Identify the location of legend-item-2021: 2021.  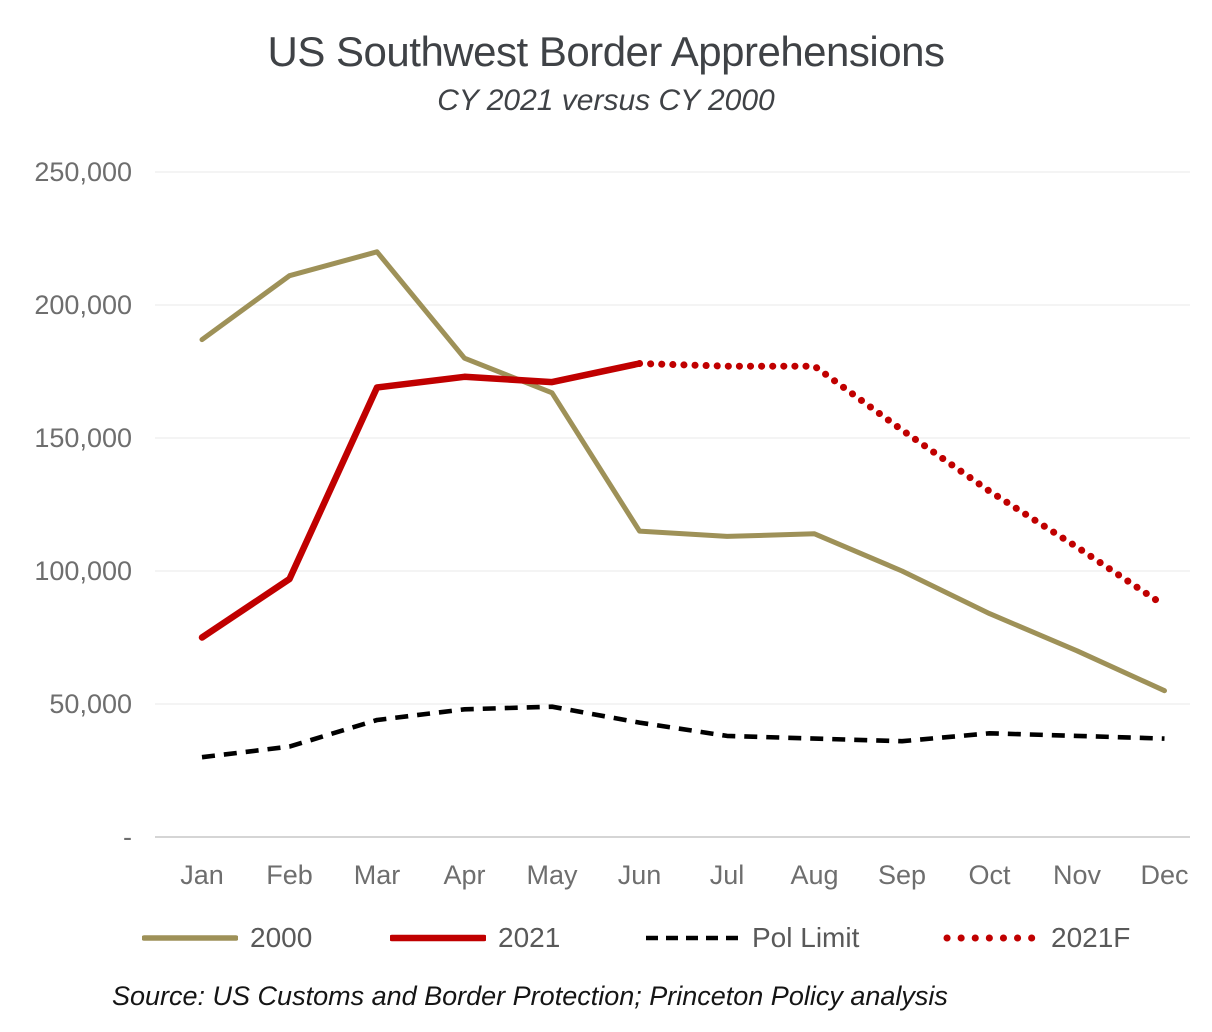
(475, 938).